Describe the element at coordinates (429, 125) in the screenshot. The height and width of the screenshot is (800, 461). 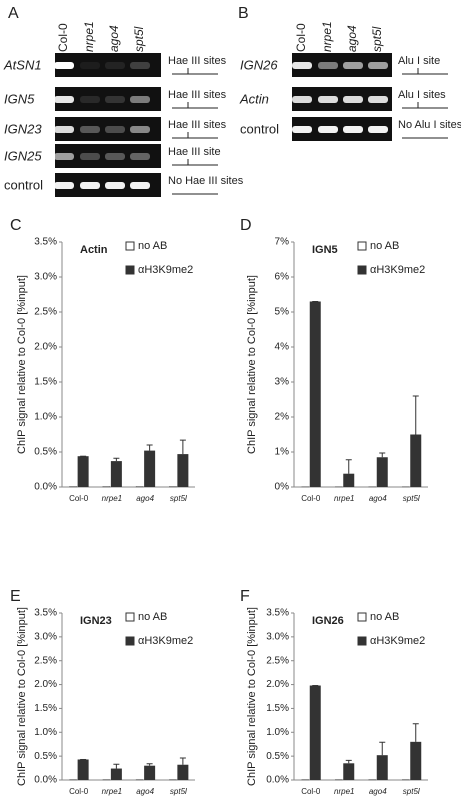
I see `site-note: No Alu I sites` at that location.